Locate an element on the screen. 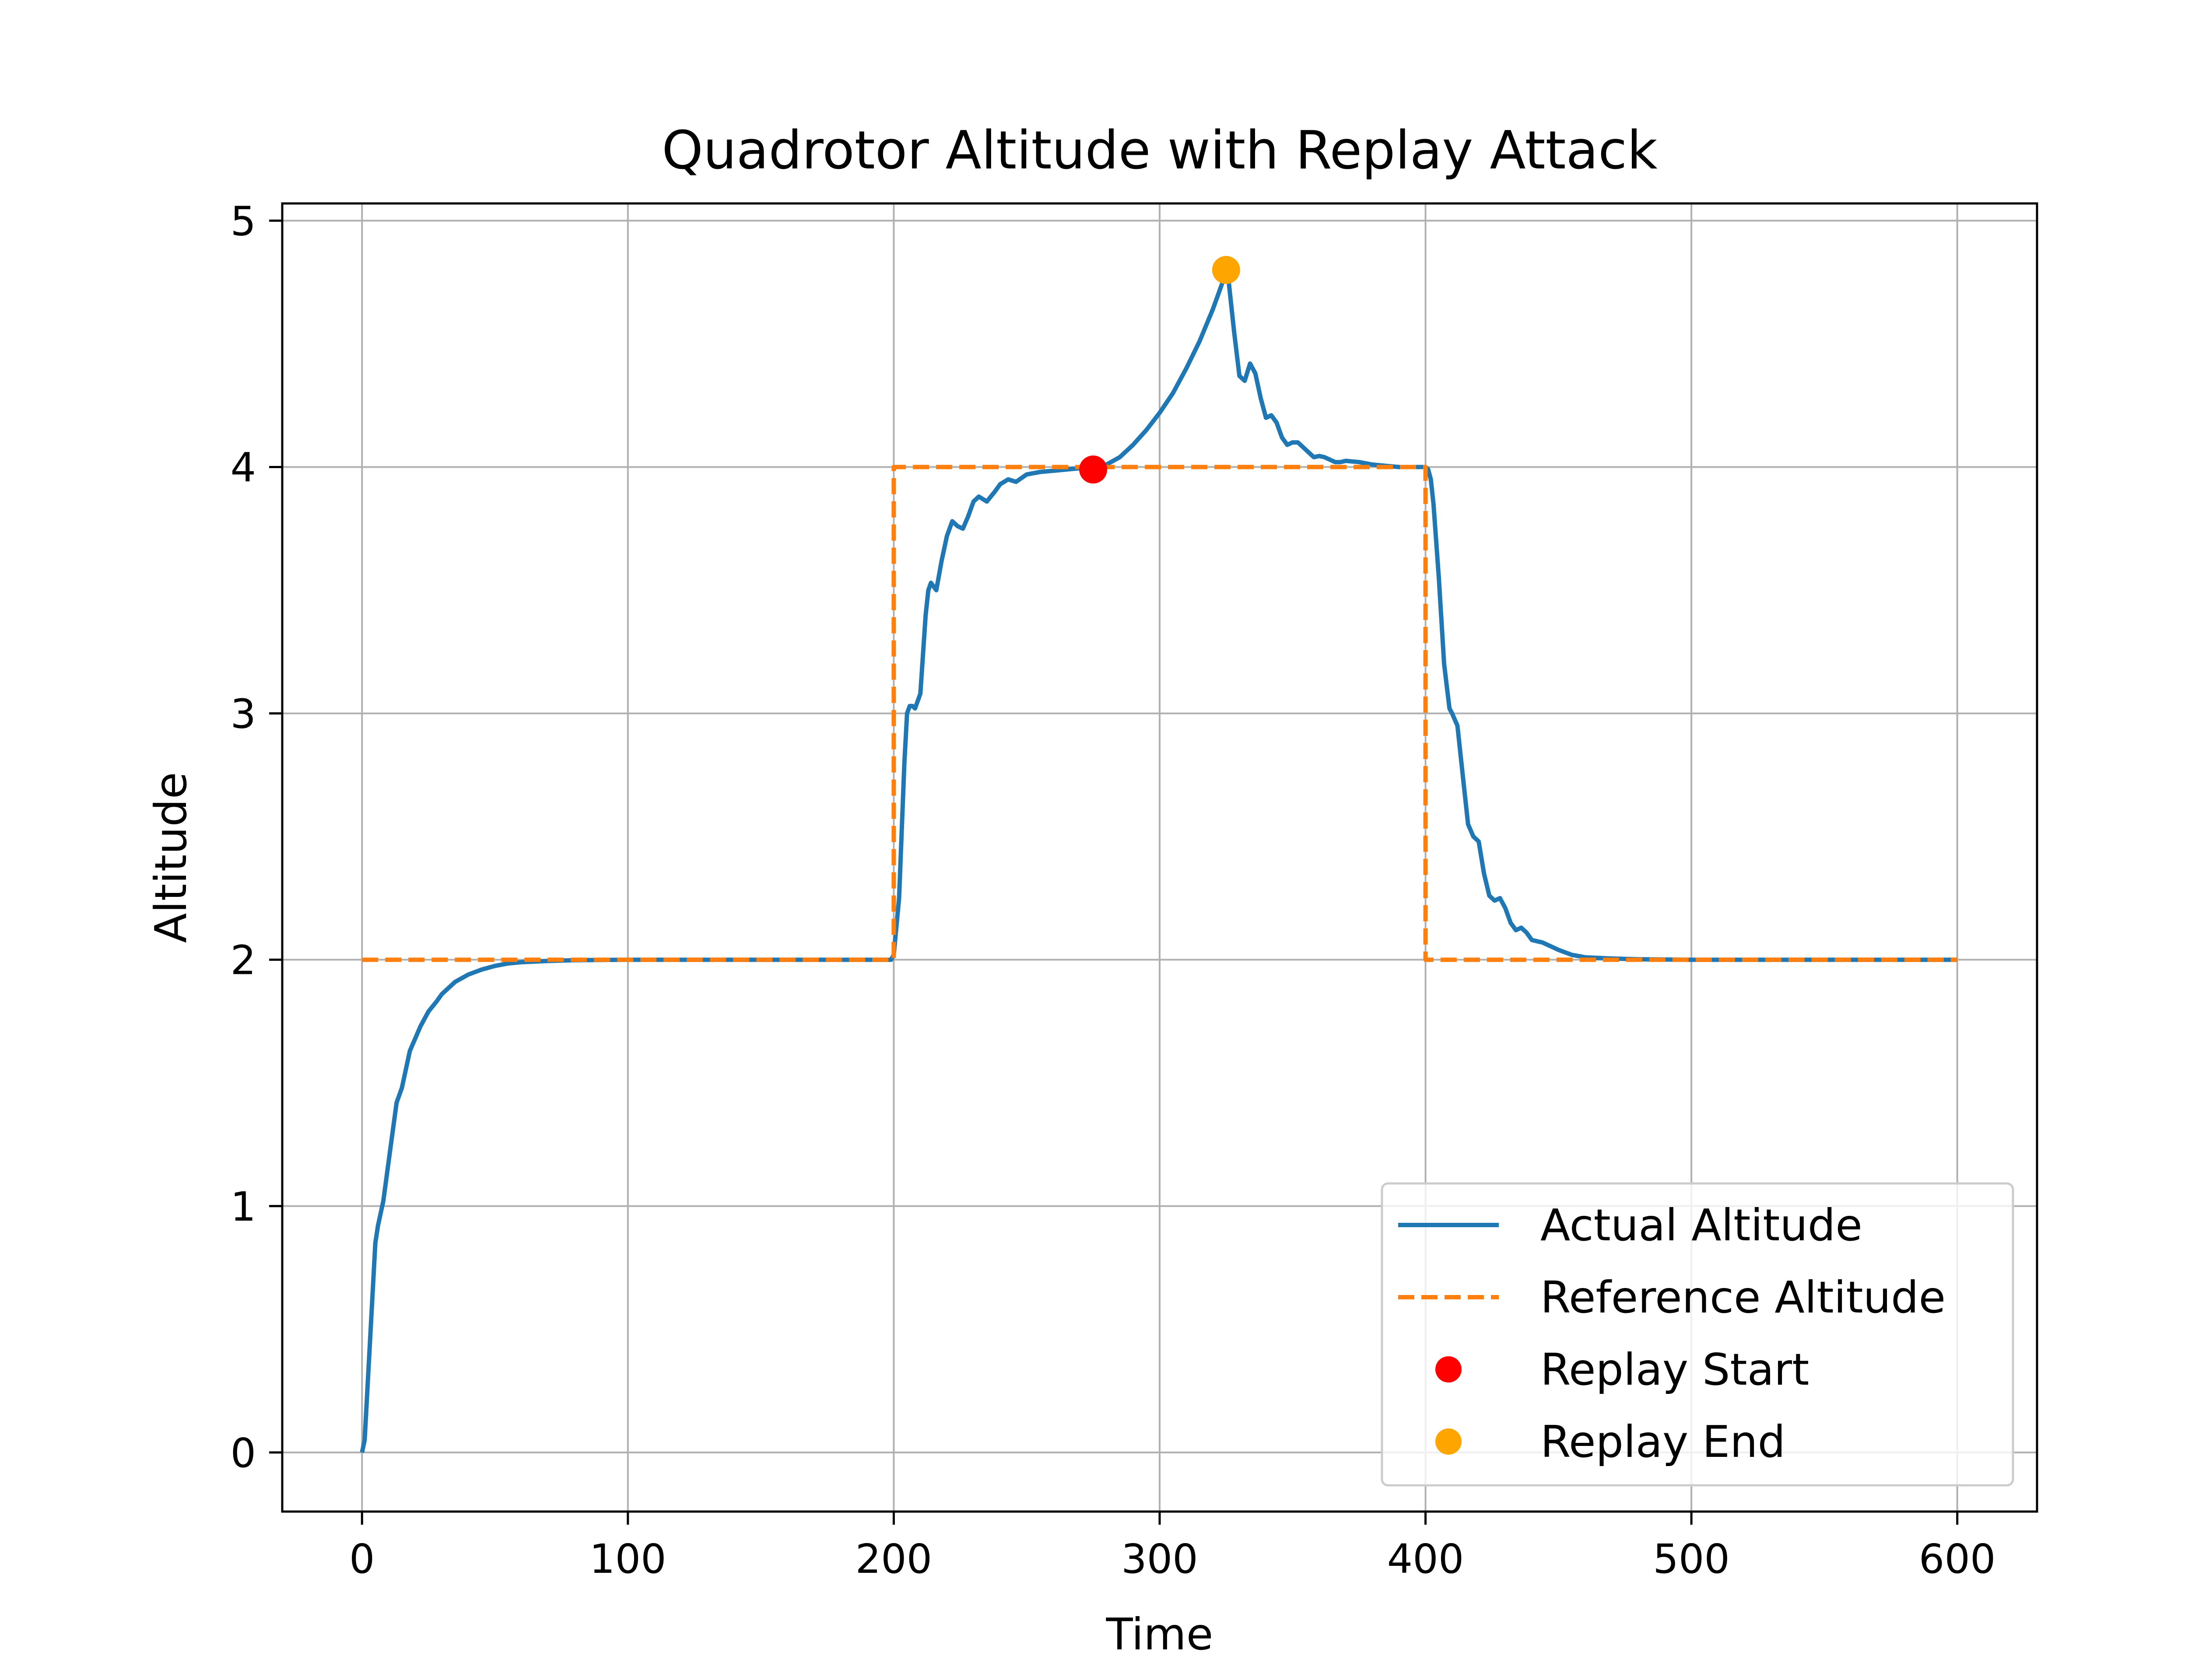 This screenshot has width=2188, height=1680. y-tick-label: 5 is located at coordinates (243, 221).